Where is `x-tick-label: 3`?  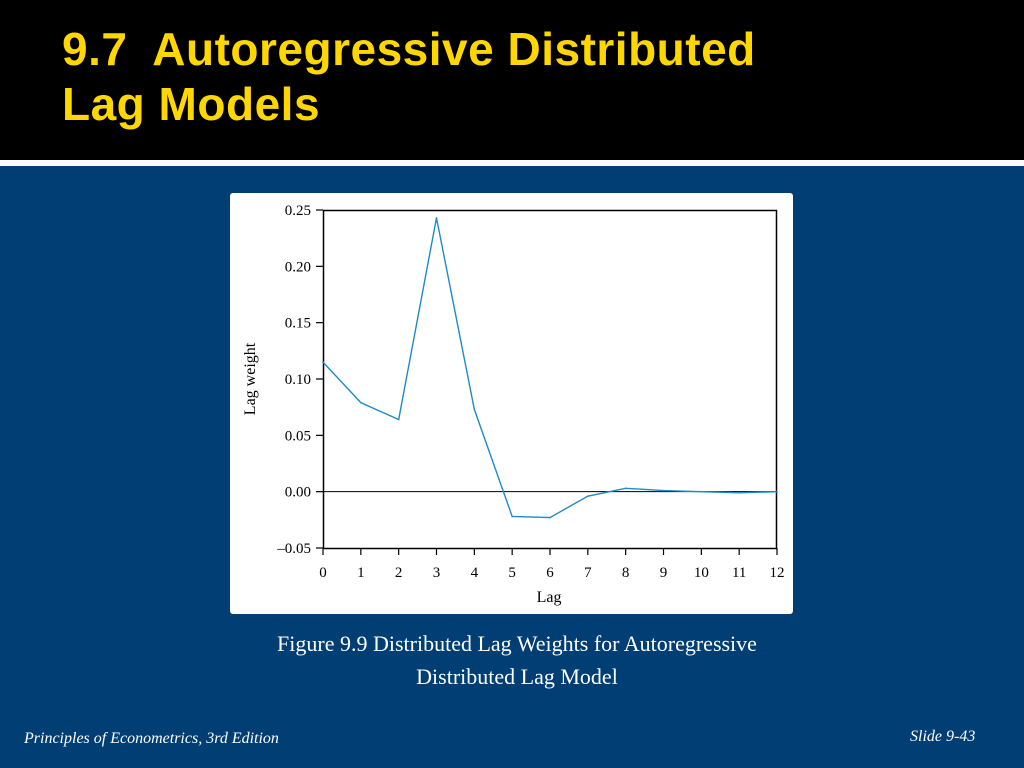
x-tick-label: 3 is located at coordinates (437, 573).